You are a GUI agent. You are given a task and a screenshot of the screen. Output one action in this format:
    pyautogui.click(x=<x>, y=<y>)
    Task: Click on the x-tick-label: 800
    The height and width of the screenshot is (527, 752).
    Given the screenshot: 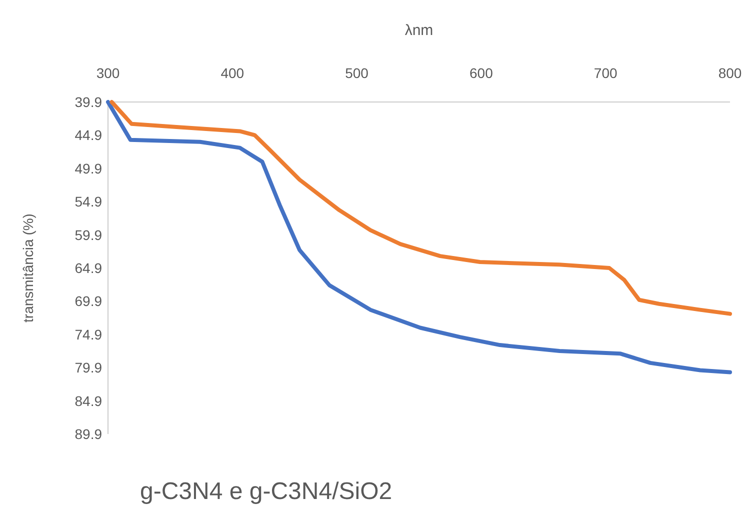 What is the action you would take?
    pyautogui.click(x=730, y=73)
    